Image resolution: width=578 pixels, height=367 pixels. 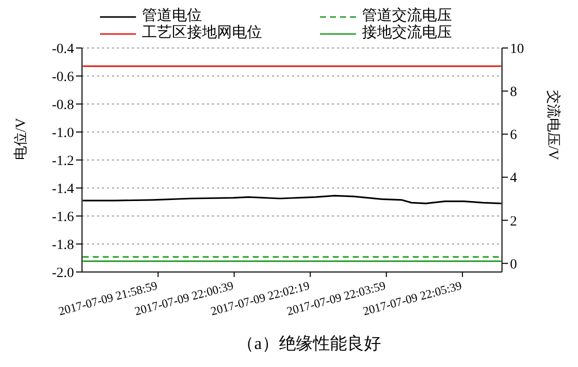 What do you see at coordinates (63, 189) in the screenshot?
I see `y-tick-label: -1.4` at bounding box center [63, 189].